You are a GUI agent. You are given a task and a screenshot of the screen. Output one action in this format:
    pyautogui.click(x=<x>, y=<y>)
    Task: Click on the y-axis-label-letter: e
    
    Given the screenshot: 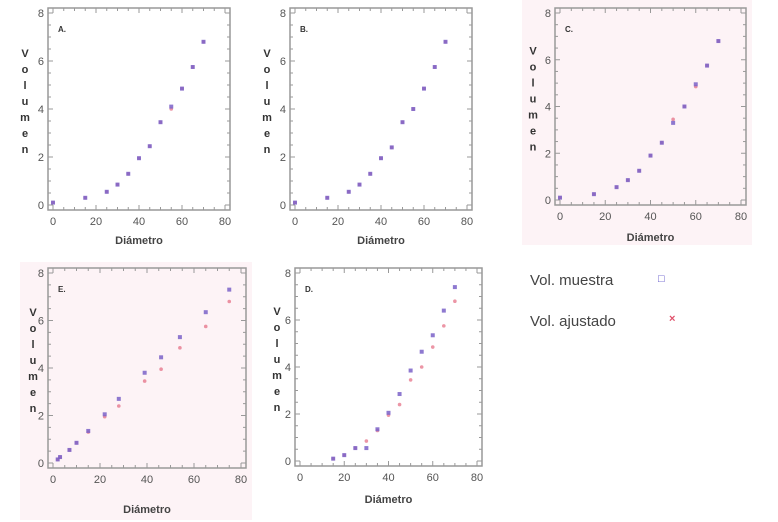 What is the action you would take?
    pyautogui.click(x=267, y=134)
    